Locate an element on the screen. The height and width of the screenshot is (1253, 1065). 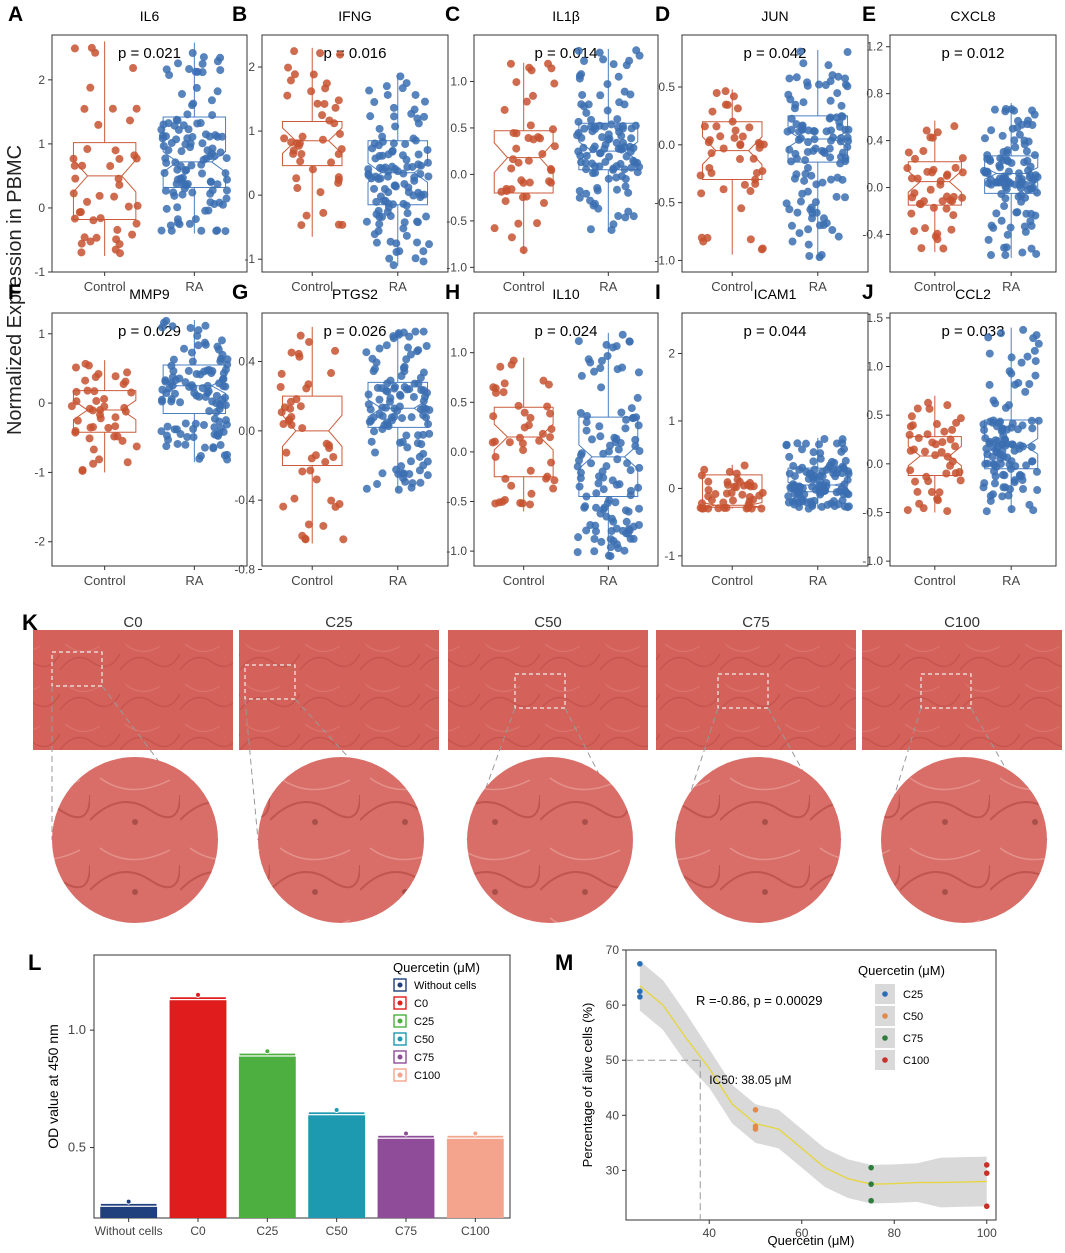
microscopy-image-C50: C50 is located at coordinates (548, 768).